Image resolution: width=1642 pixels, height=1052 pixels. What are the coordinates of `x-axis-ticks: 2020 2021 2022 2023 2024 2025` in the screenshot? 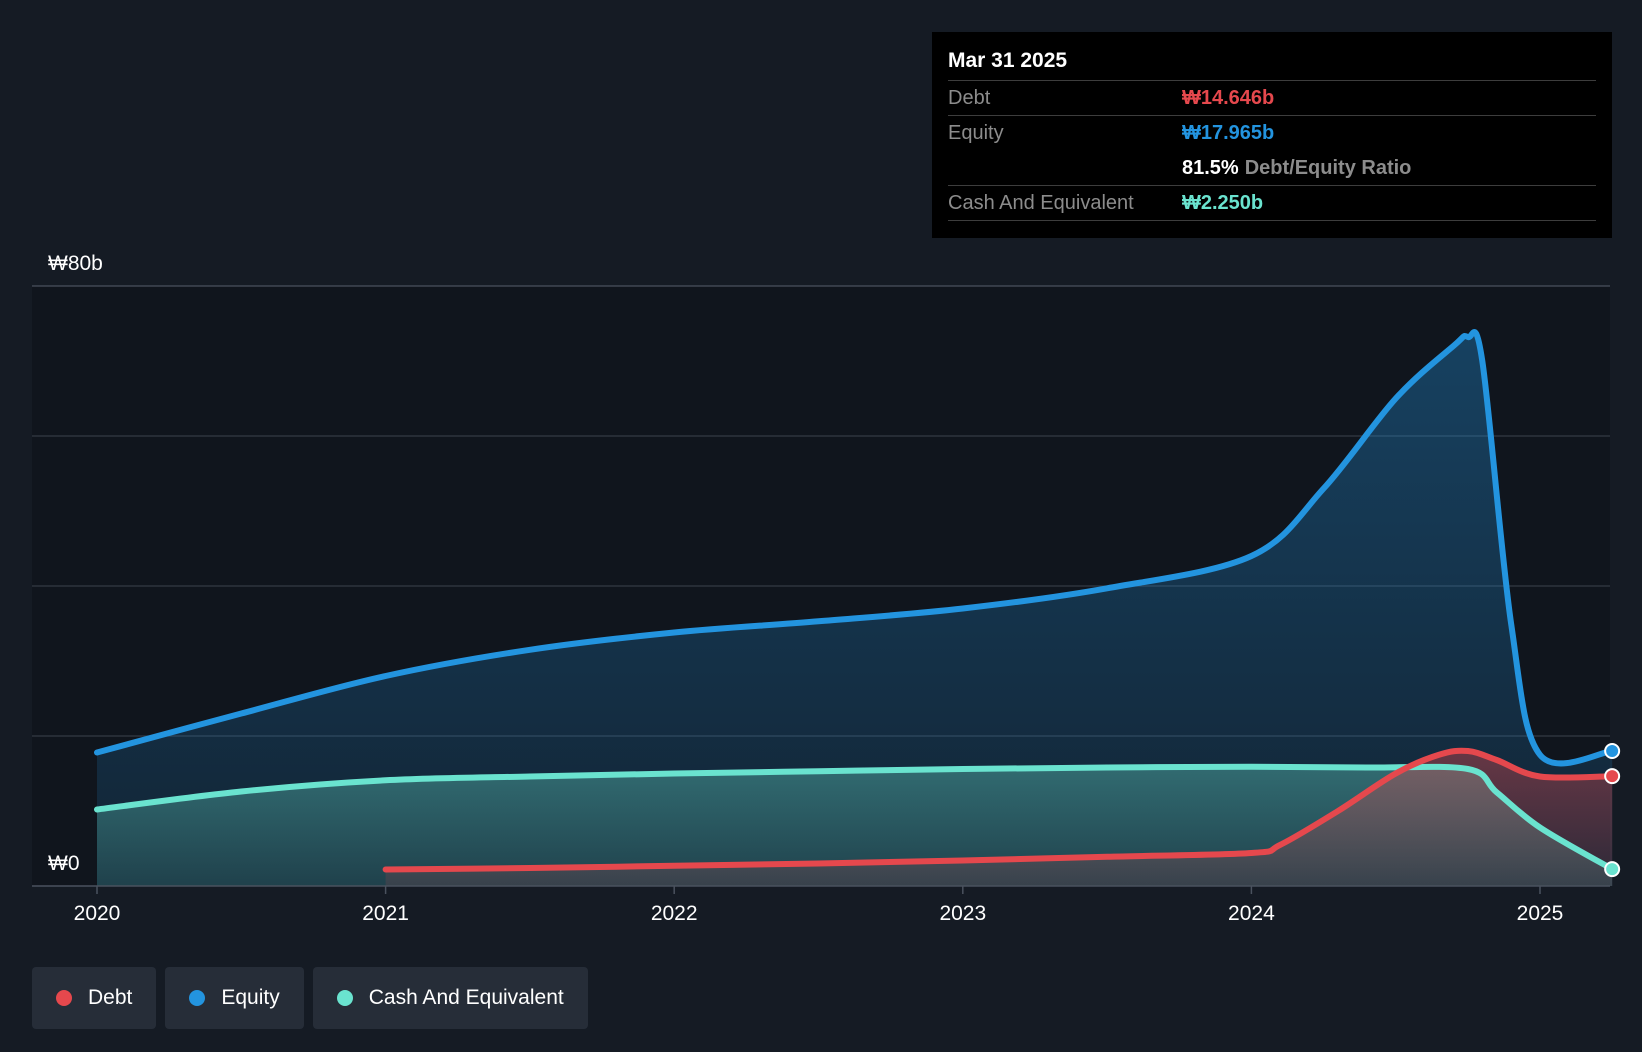 It's located at (819, 905).